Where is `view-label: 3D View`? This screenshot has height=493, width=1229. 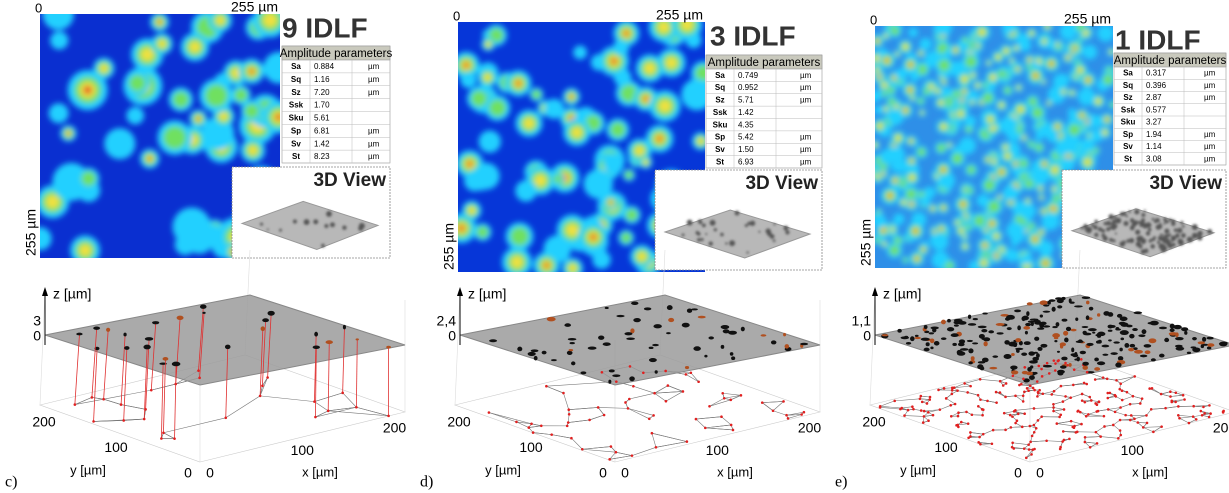
view-label: 3D View is located at coordinates (349, 180).